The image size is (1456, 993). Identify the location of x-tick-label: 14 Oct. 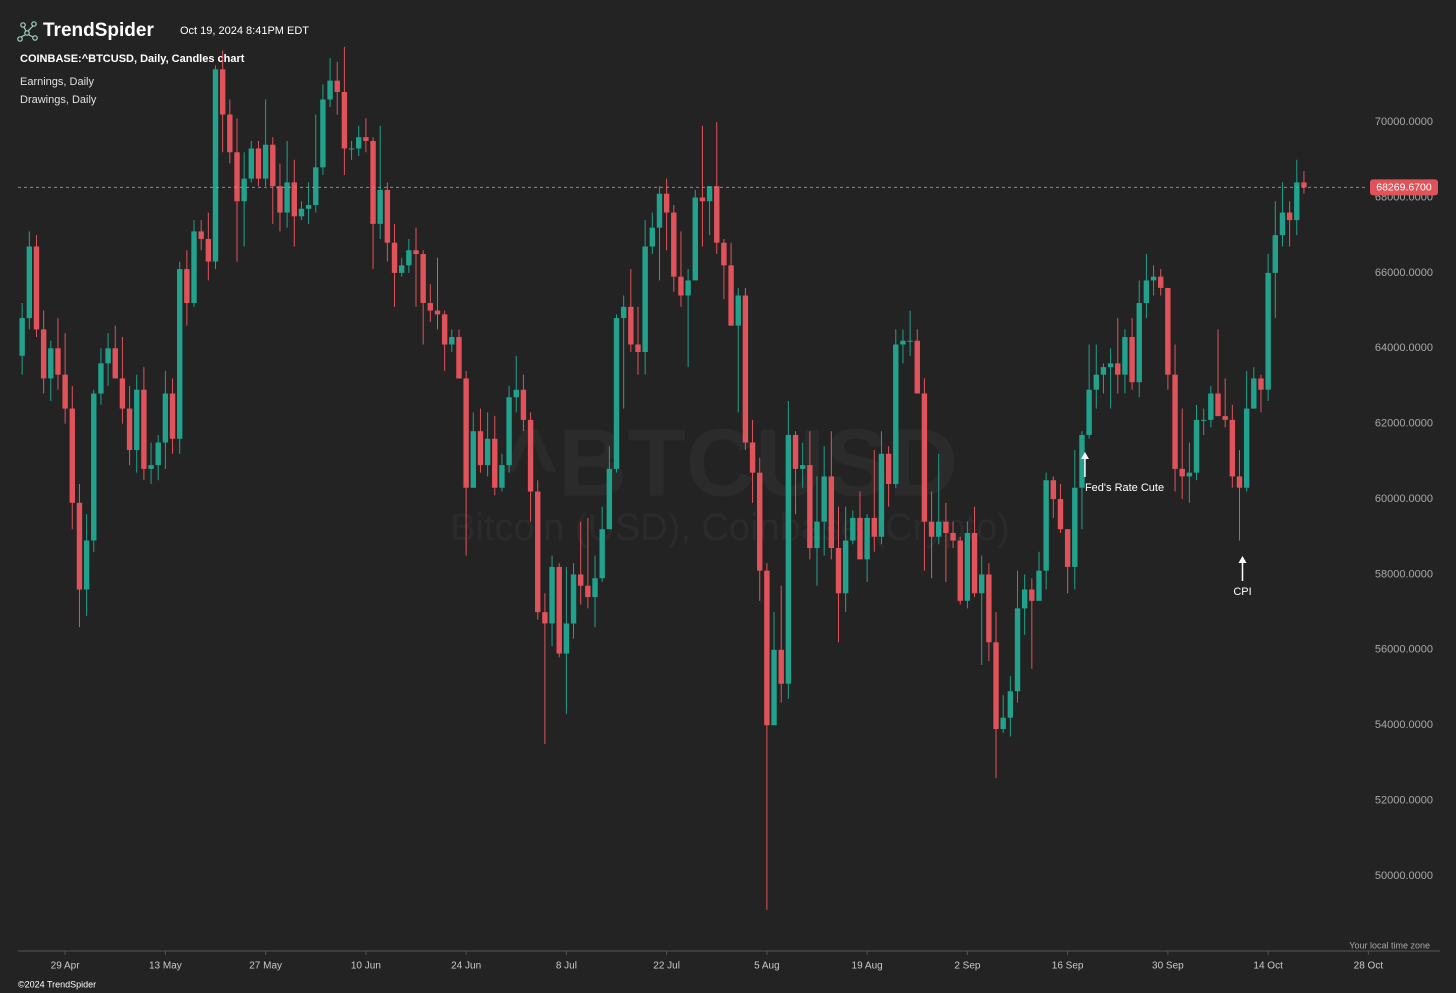
(1268, 966).